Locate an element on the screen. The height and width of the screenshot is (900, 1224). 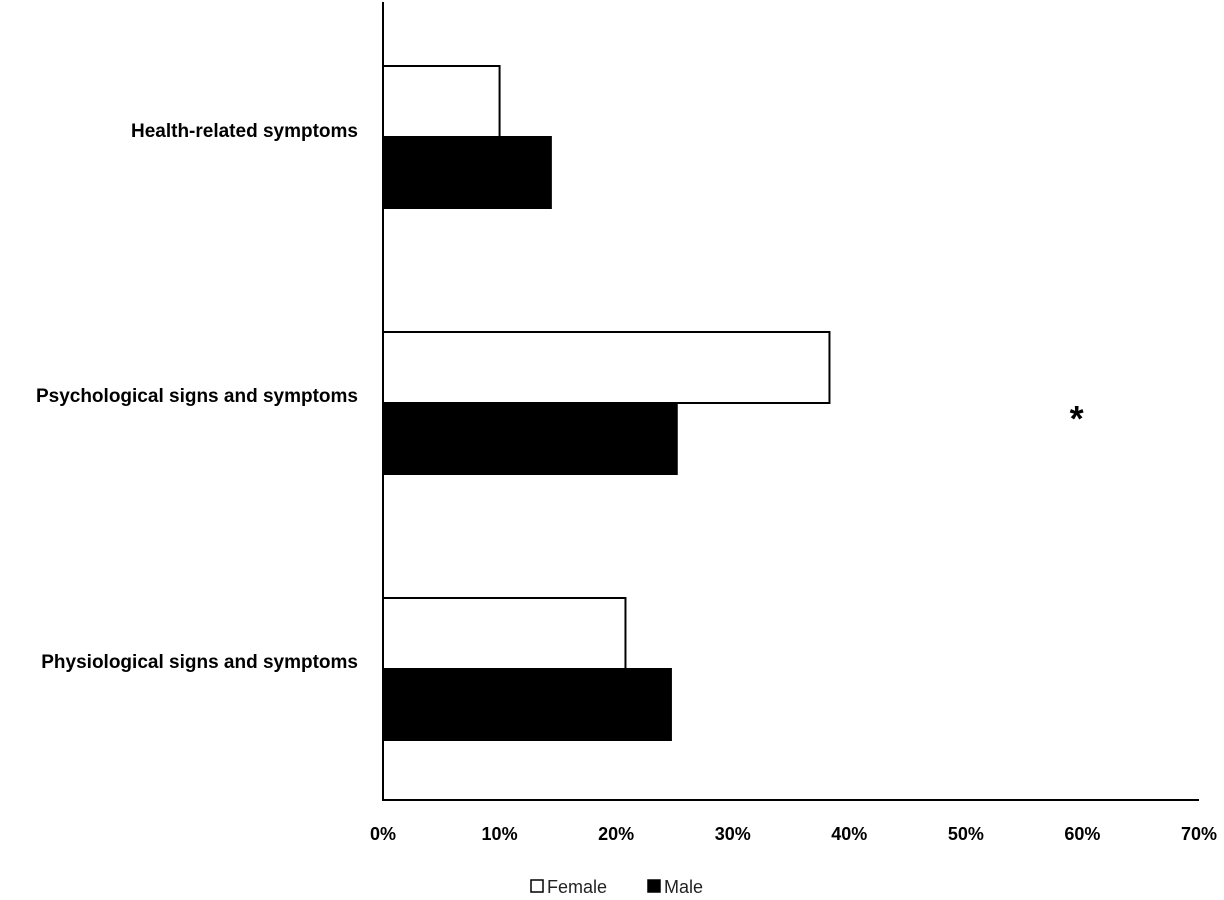
category-label-1: Psychological signs and symptoms is located at coordinates (197, 396).